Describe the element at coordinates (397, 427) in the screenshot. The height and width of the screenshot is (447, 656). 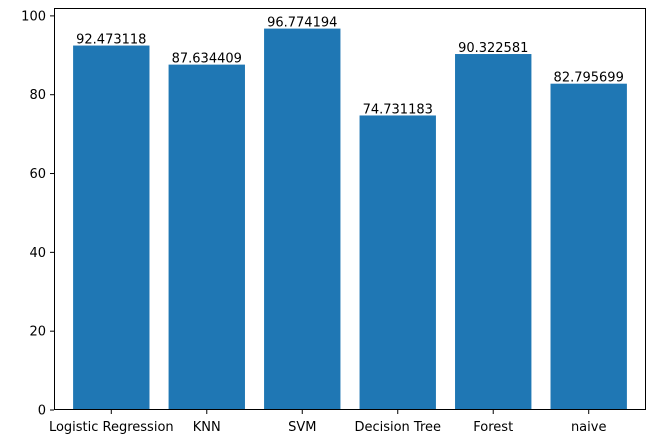
I see `x-tick-label: Decision Tree` at that location.